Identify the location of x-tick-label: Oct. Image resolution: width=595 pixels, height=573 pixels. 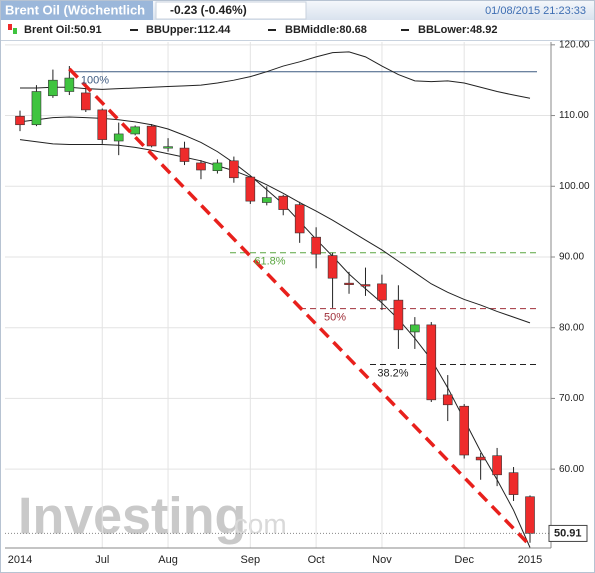
(316, 560).